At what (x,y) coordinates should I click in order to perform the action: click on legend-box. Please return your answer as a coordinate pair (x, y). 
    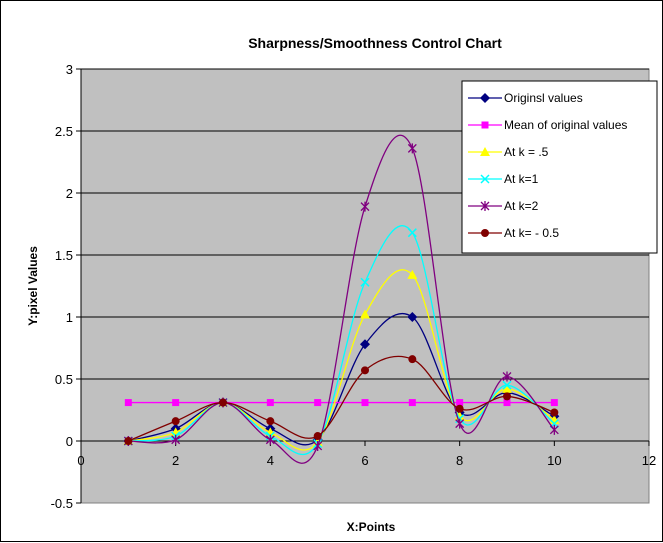
    Looking at the image, I should click on (559, 167).